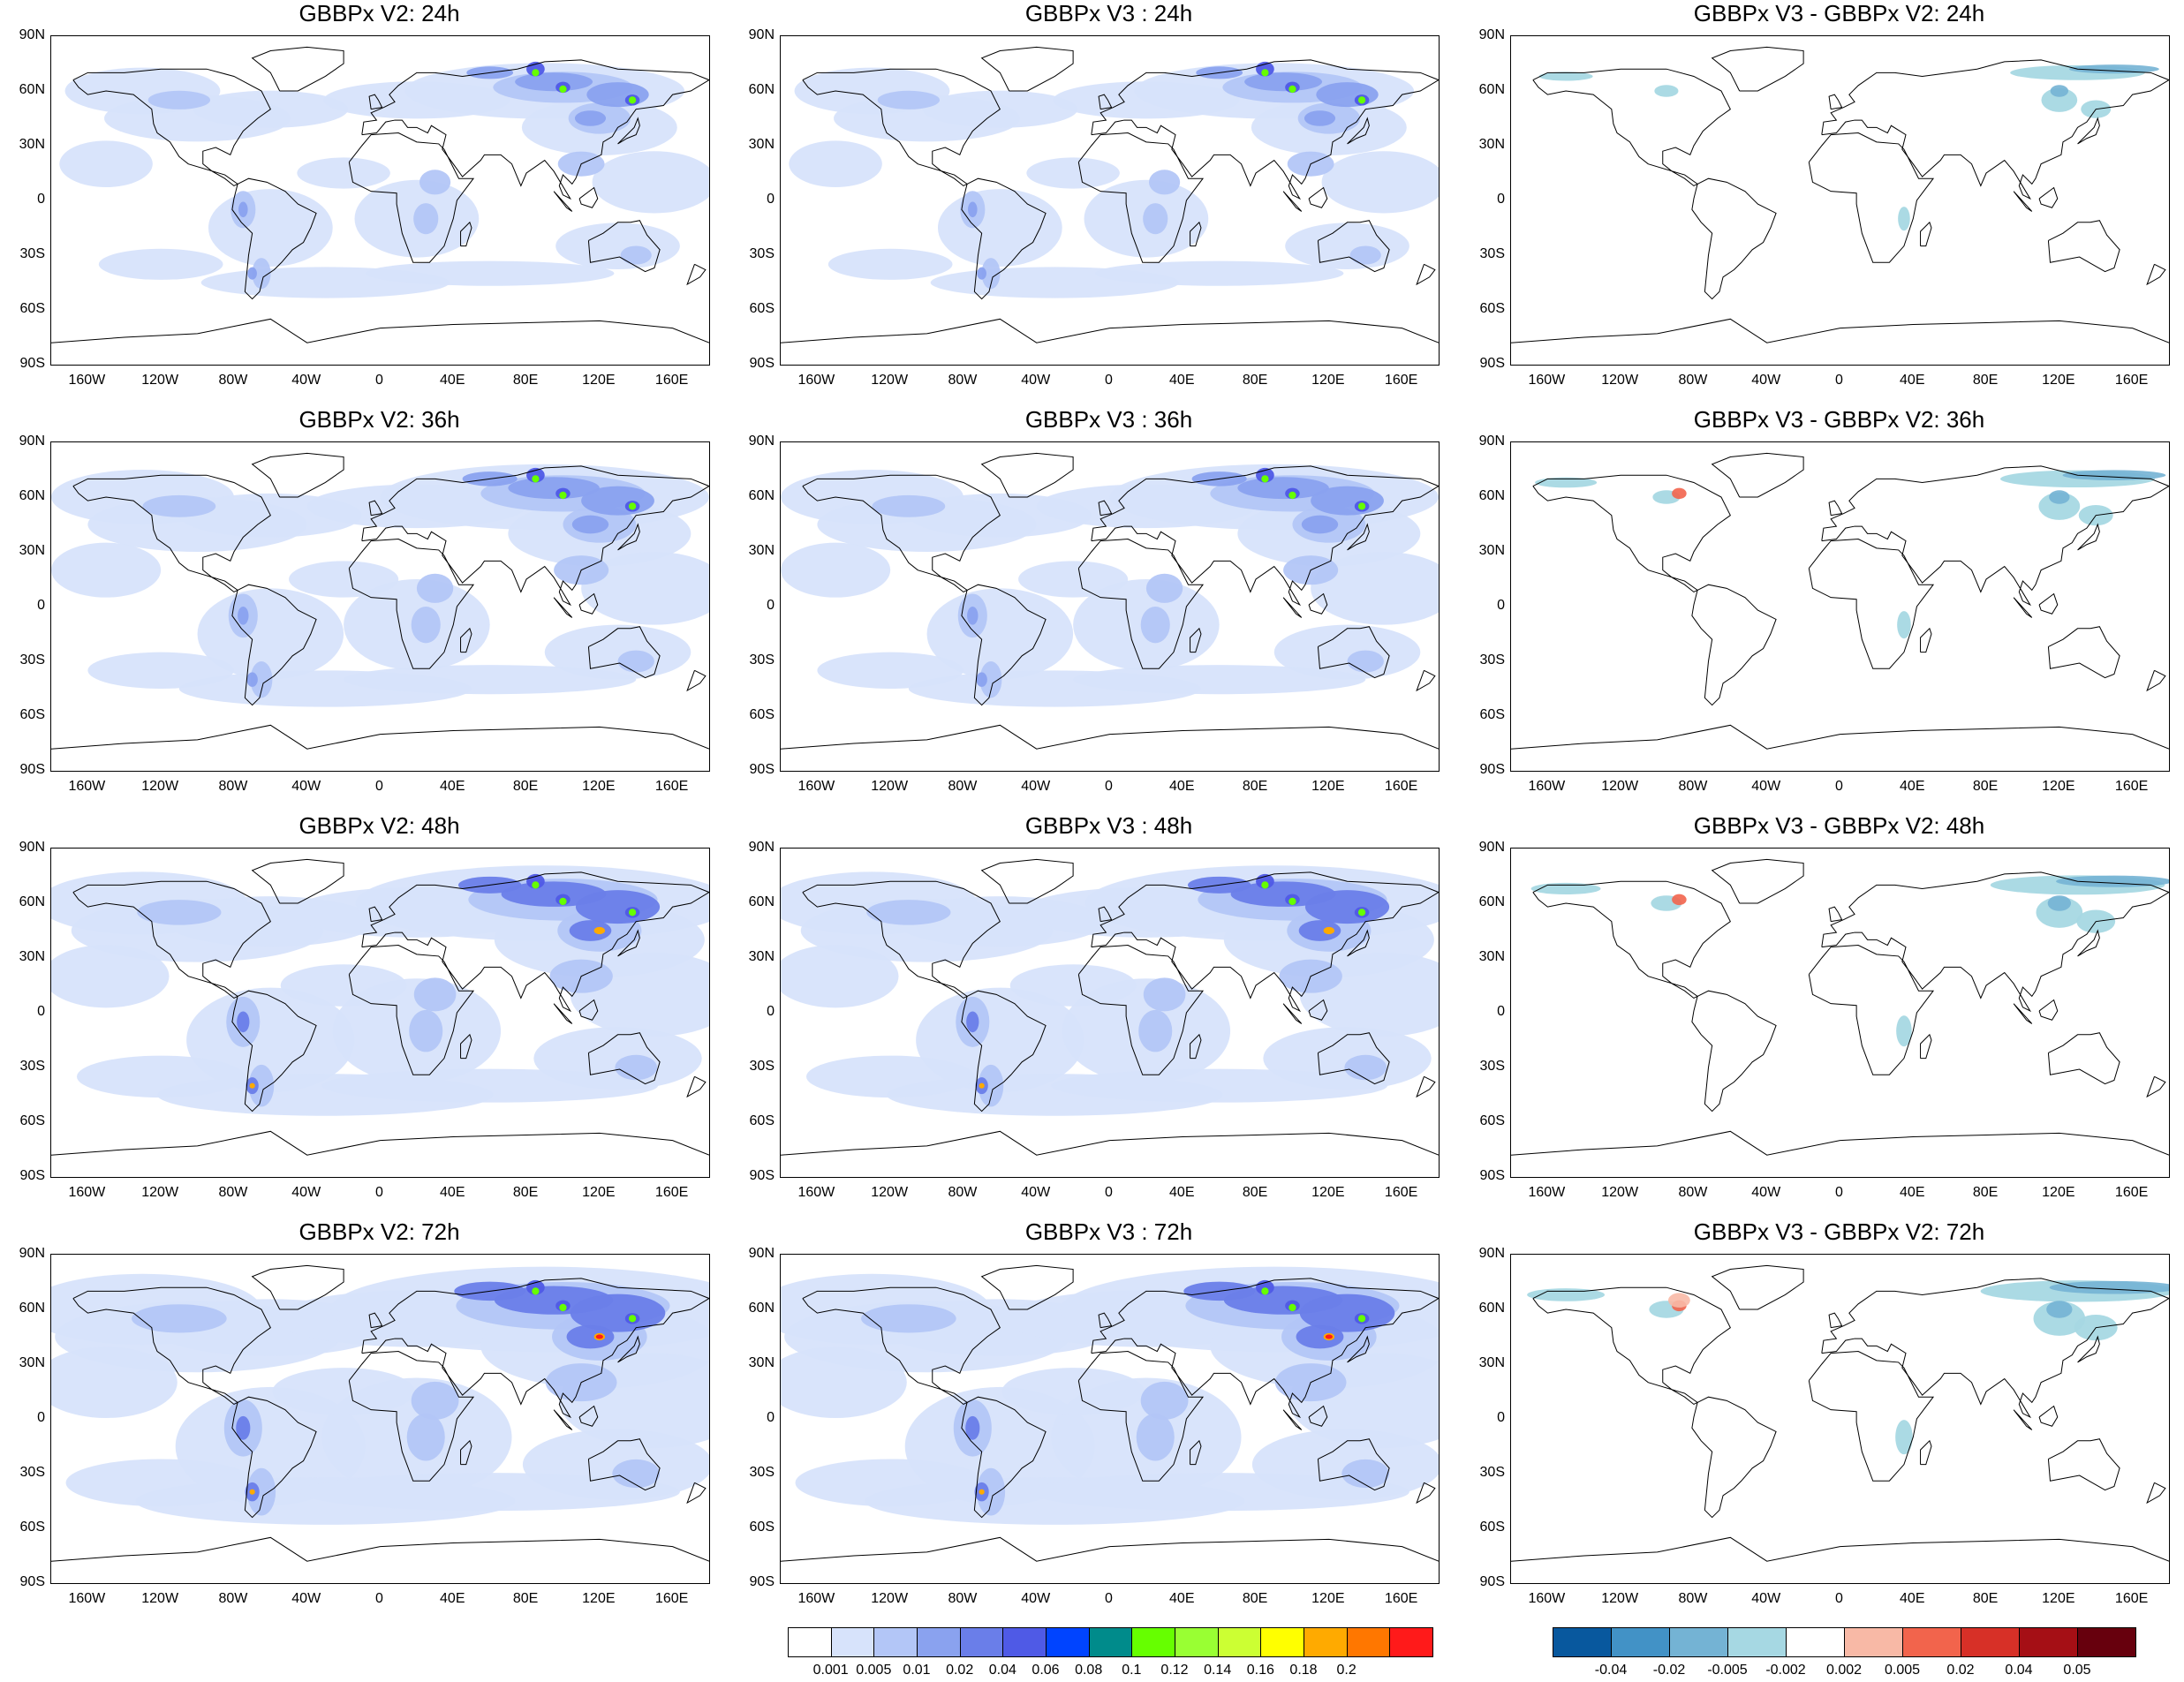  Describe the element at coordinates (2019, 1670) in the screenshot. I see `colorbar-label: 0.04` at that location.